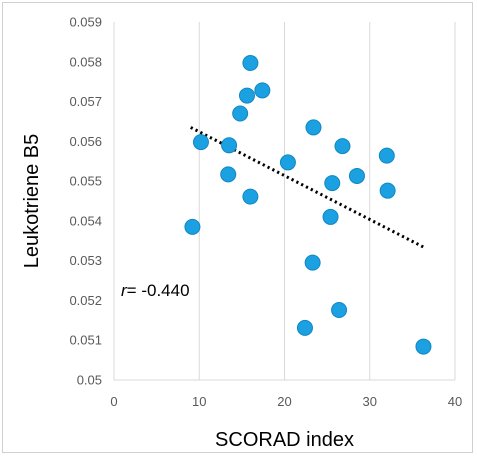 The image size is (477, 457). What do you see at coordinates (85, 141) in the screenshot?
I see `y-tick-label: 0.056` at bounding box center [85, 141].